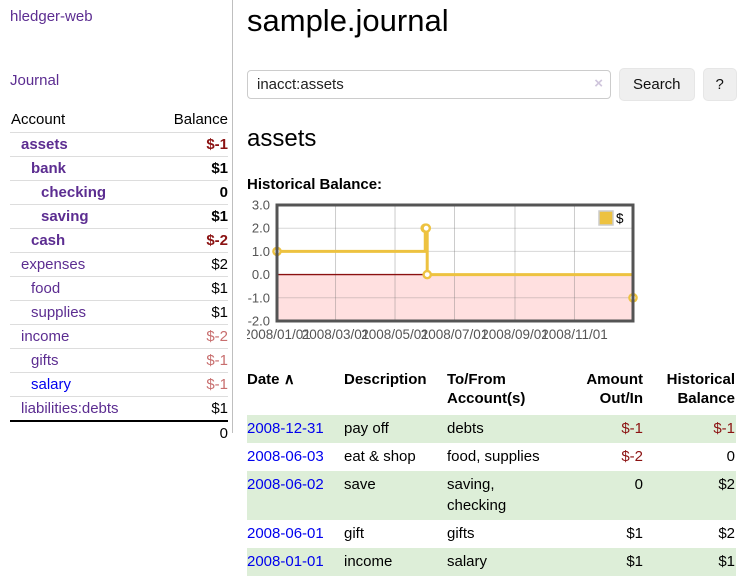 Image resolution: width=742 pixels, height=582 pixels. I want to click on transaction-date-link: 2008-06-02, so click(285, 485).